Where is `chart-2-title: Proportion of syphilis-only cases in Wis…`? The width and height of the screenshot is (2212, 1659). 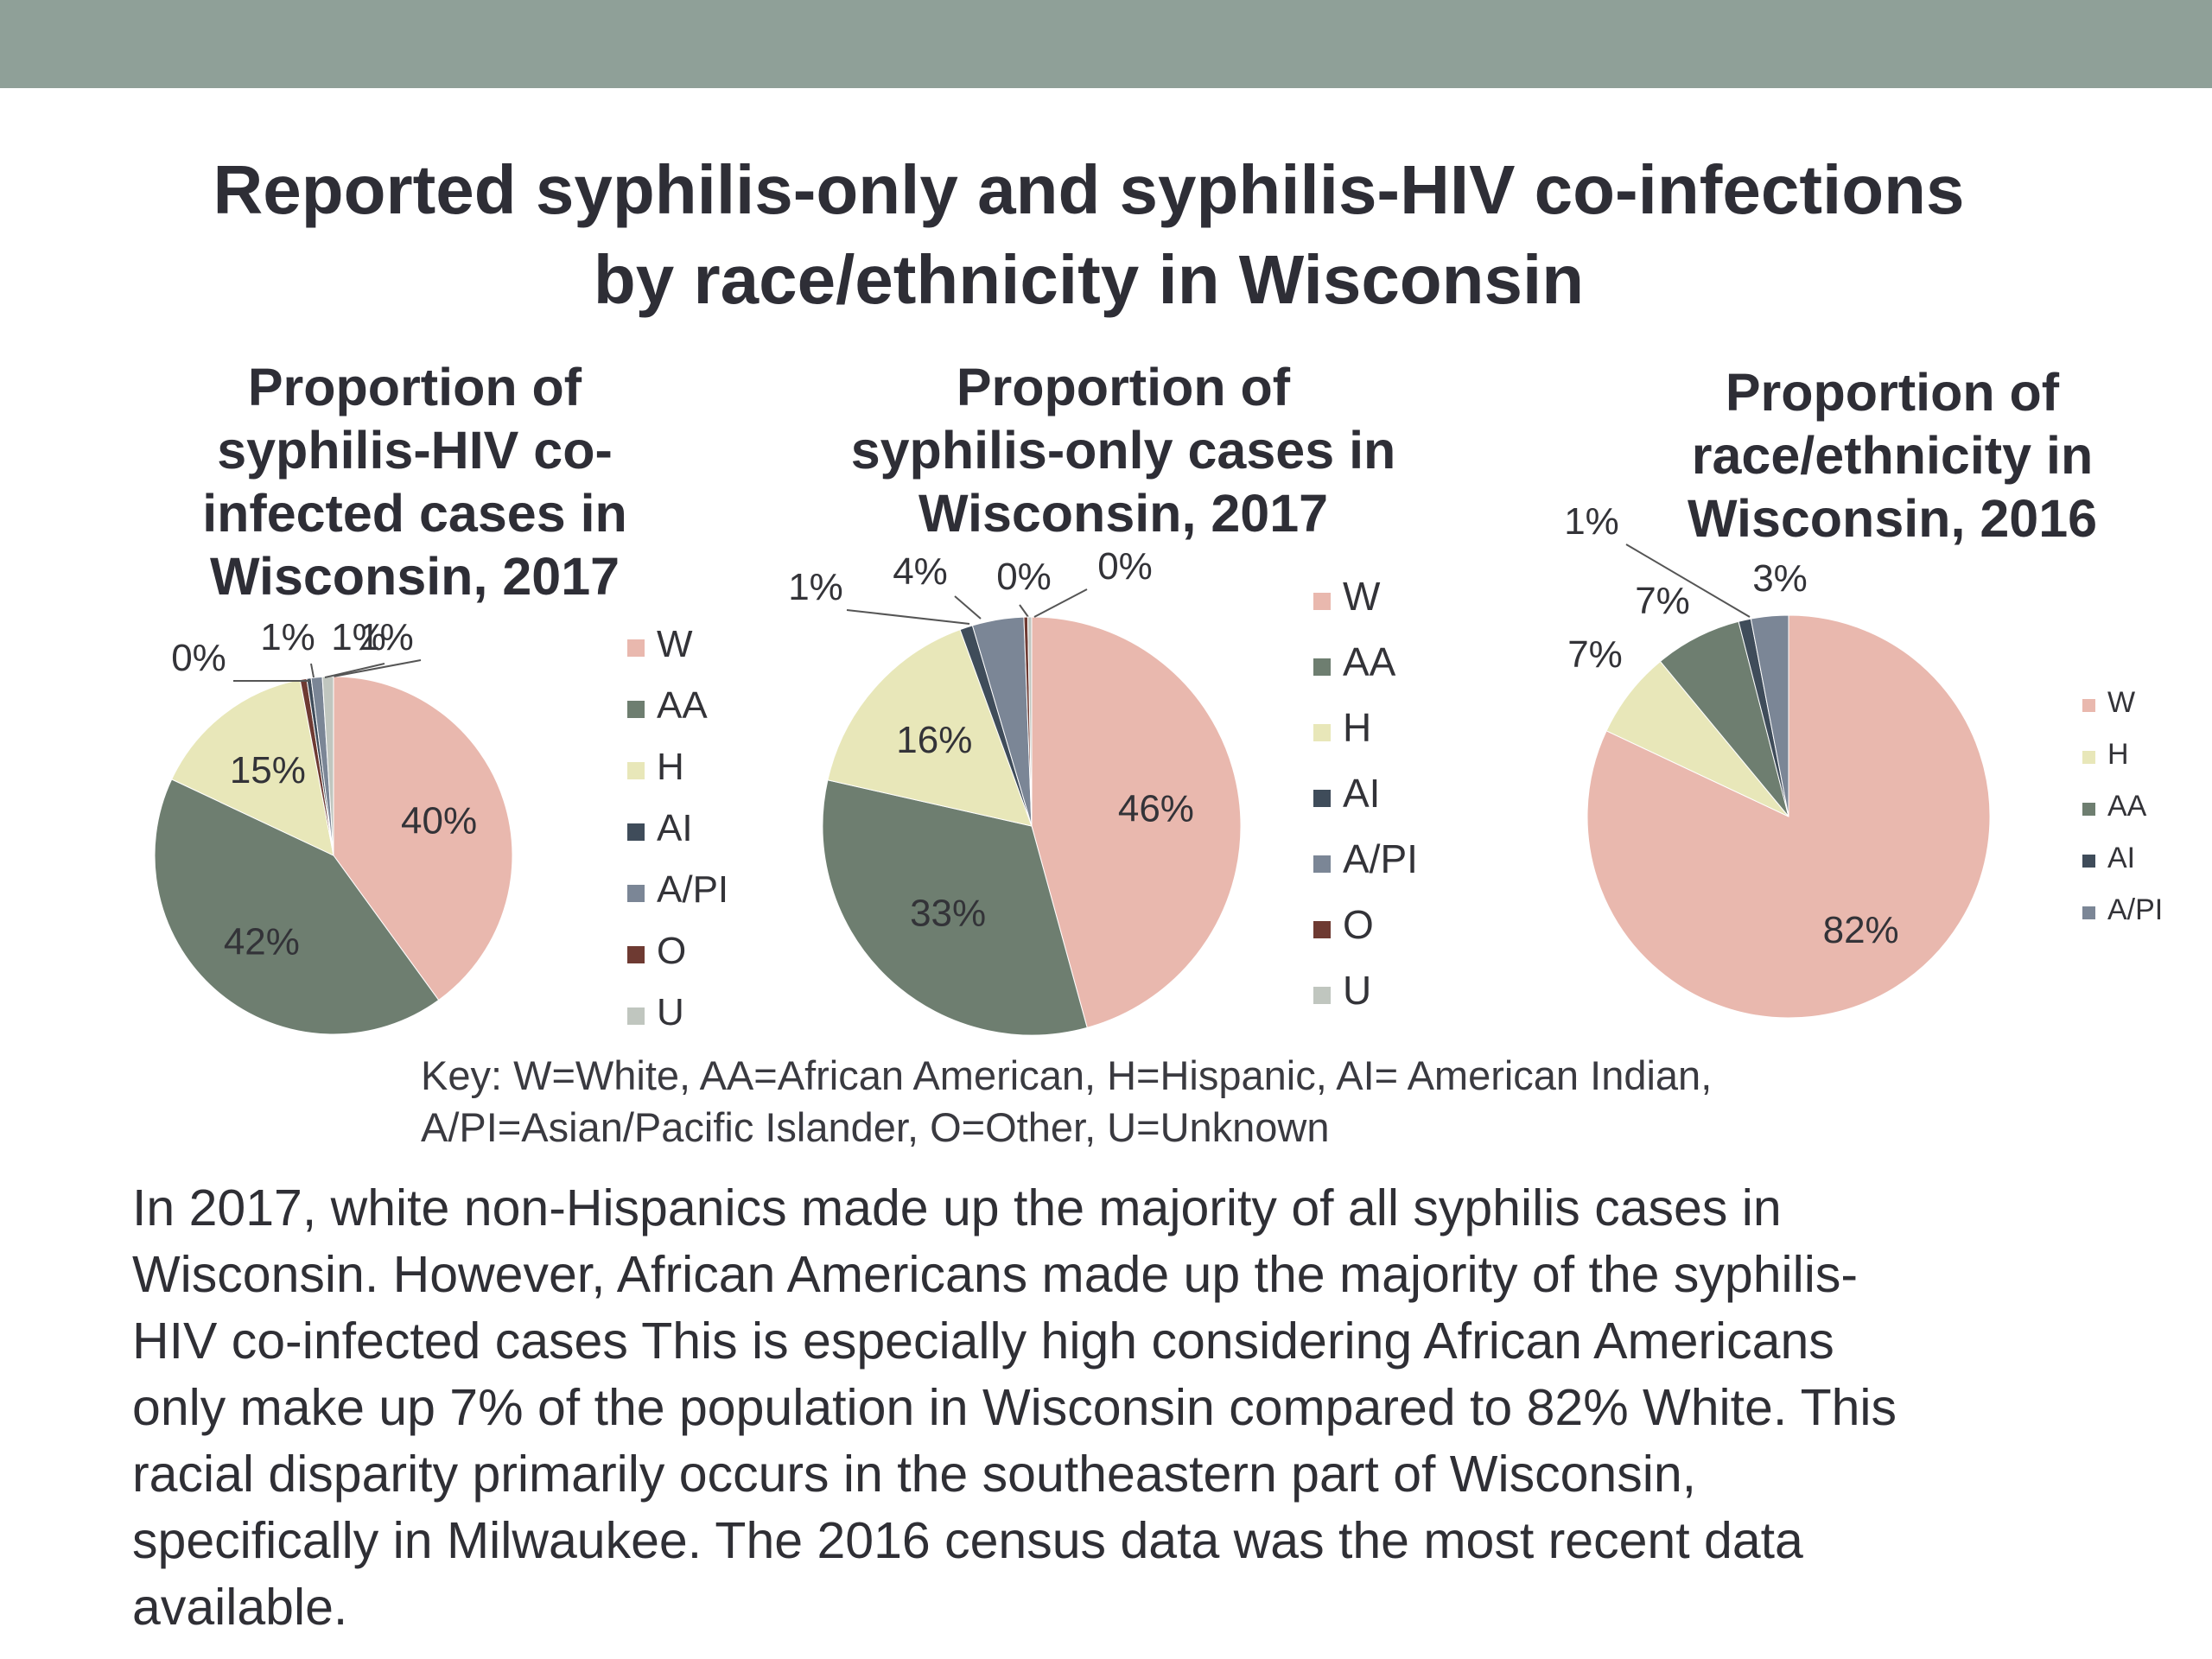 chart-2-title: Proportion of syphilis-only cases in Wis… is located at coordinates (1123, 450).